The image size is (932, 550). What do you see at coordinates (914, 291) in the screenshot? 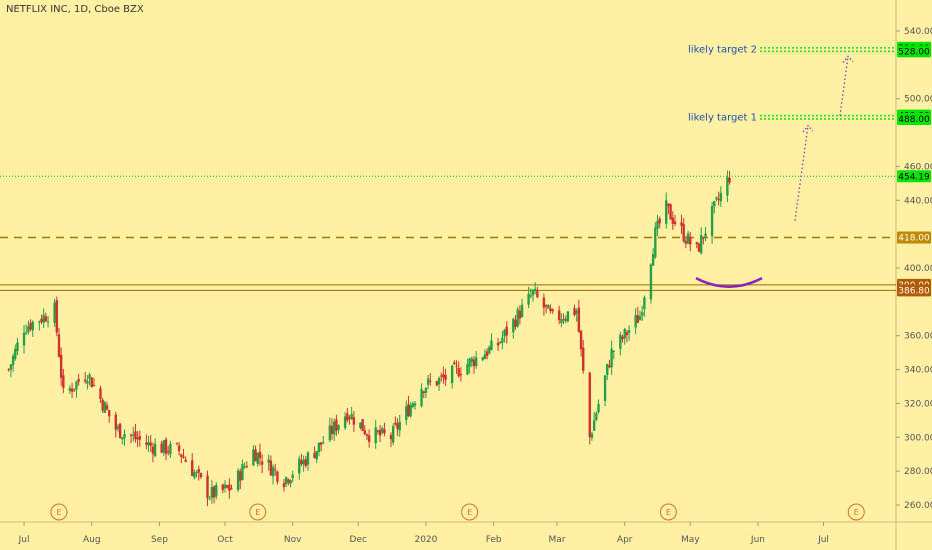
I see `price-badge-label: 386.80` at bounding box center [914, 291].